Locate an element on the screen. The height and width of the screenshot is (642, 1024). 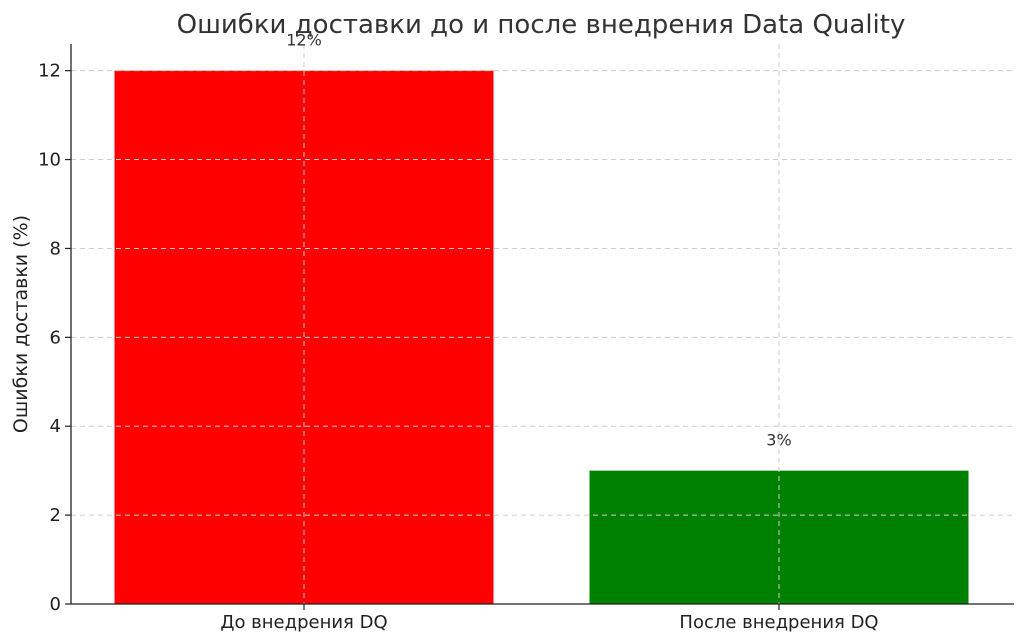
x-tick-label-1: До внедрения DQ is located at coordinates (303, 622).